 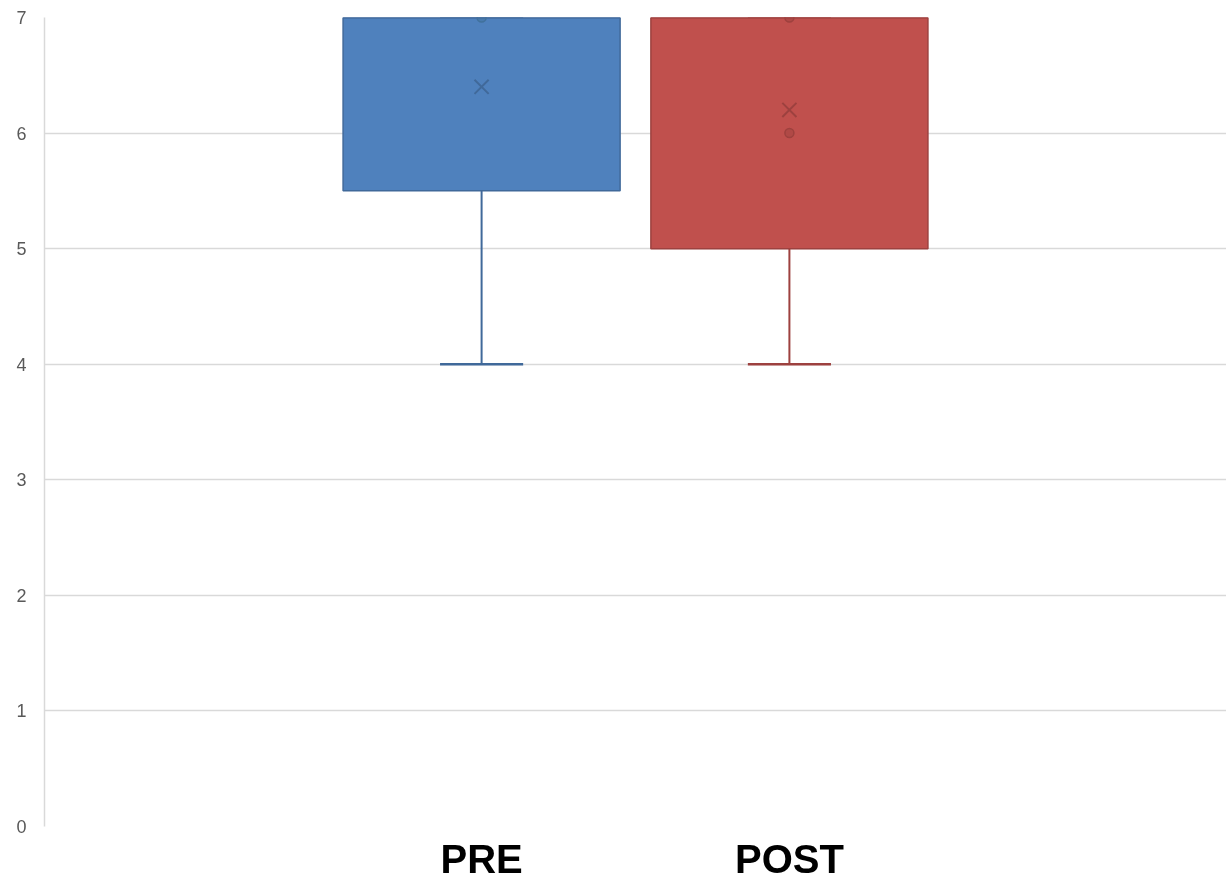 What do you see at coordinates (21, 364) in the screenshot?
I see `y-tick-label: 4` at bounding box center [21, 364].